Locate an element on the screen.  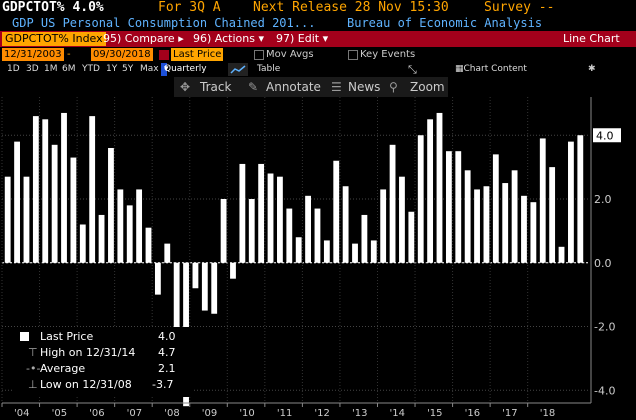
period-6m: 6M is located at coordinates (69, 69).